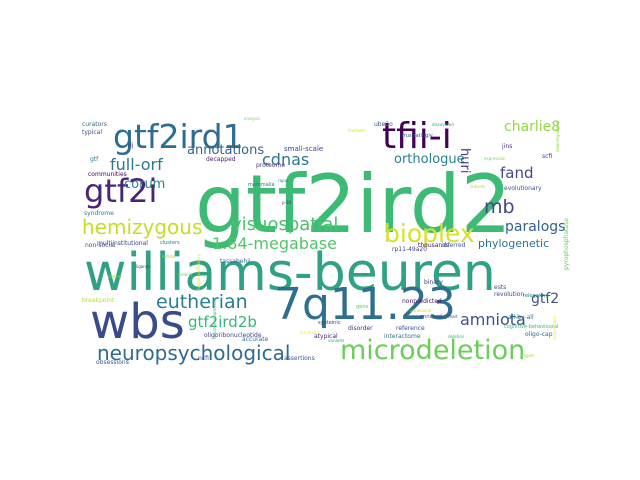 This screenshot has width=640, height=480. I want to click on word: long-read, so click(448, 316).